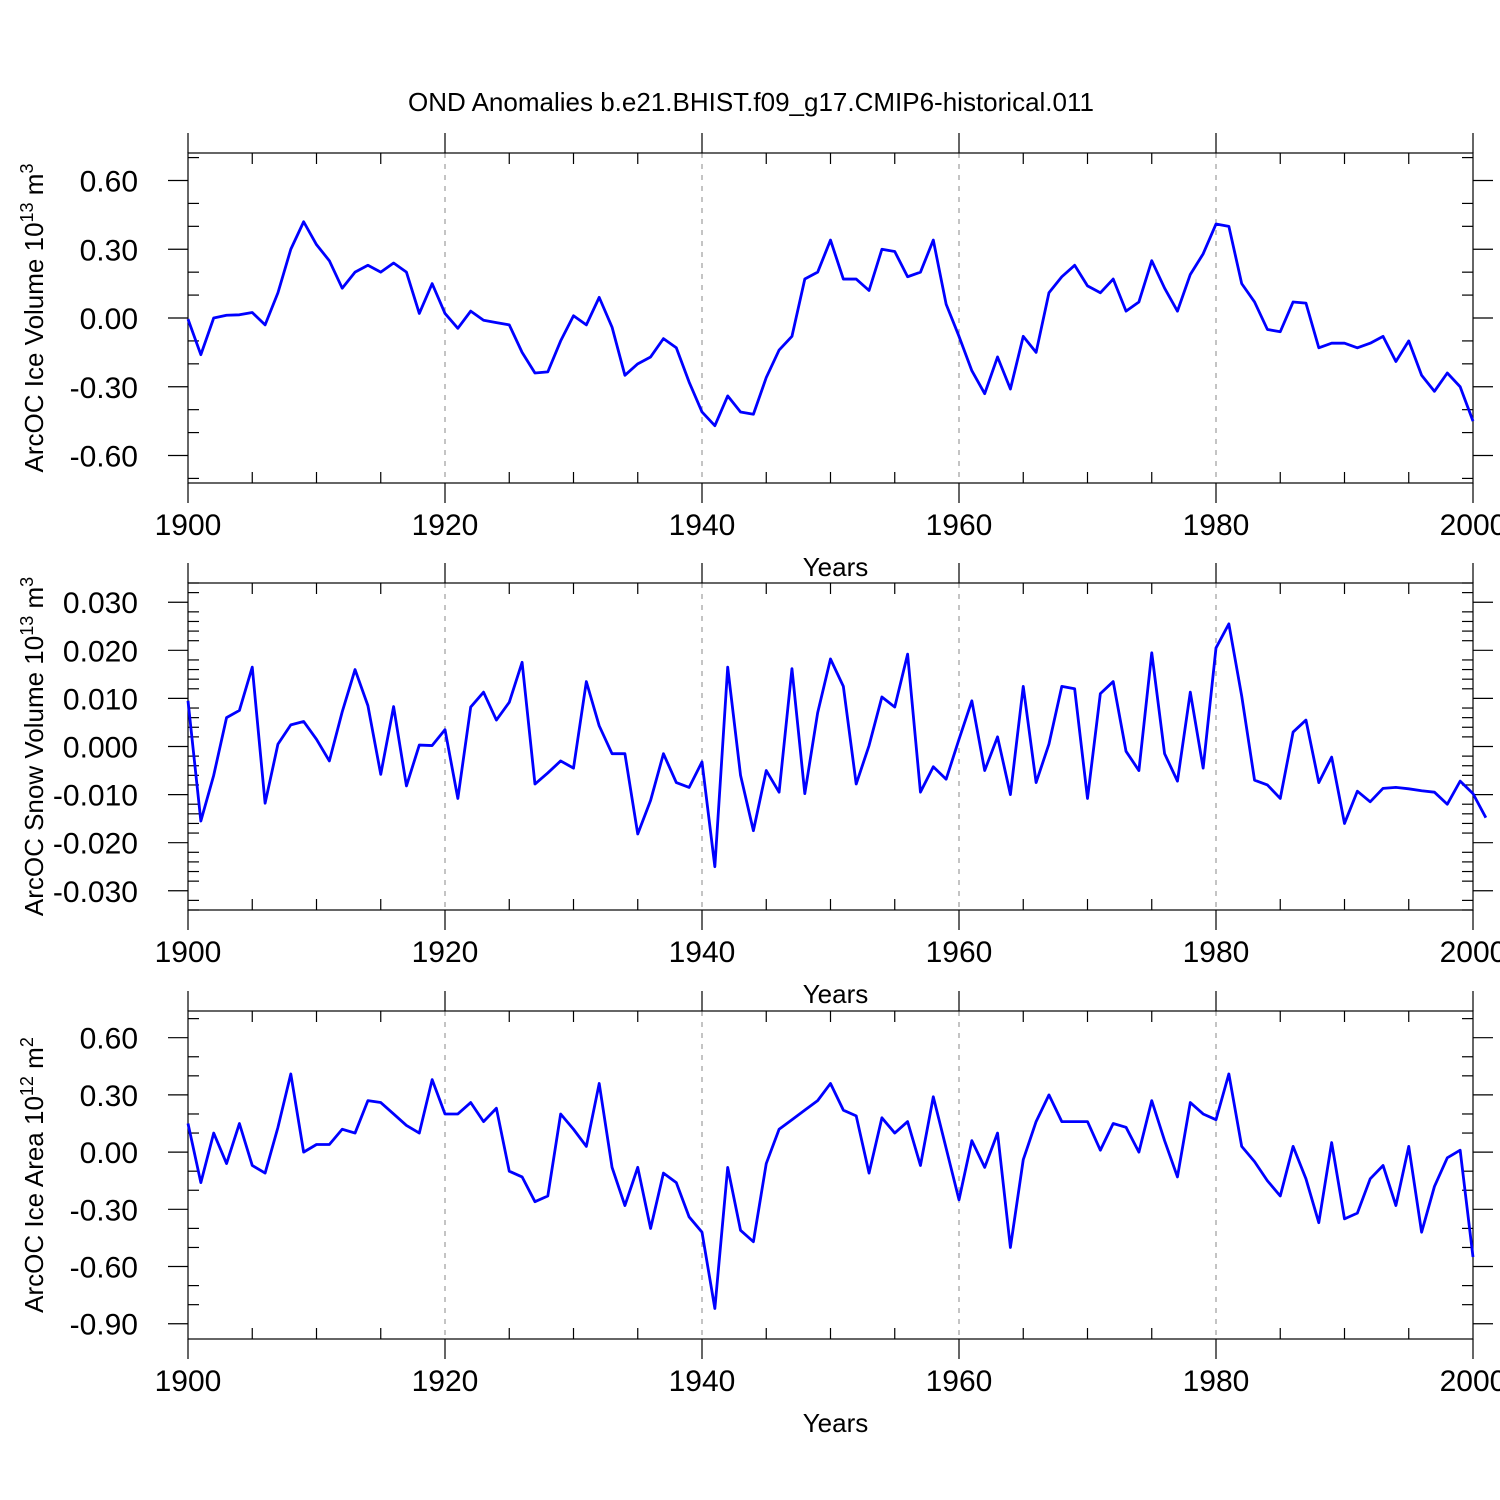 Image resolution: width=1500 pixels, height=1500 pixels. I want to click on y-tick-label: -0.030, so click(95, 892).